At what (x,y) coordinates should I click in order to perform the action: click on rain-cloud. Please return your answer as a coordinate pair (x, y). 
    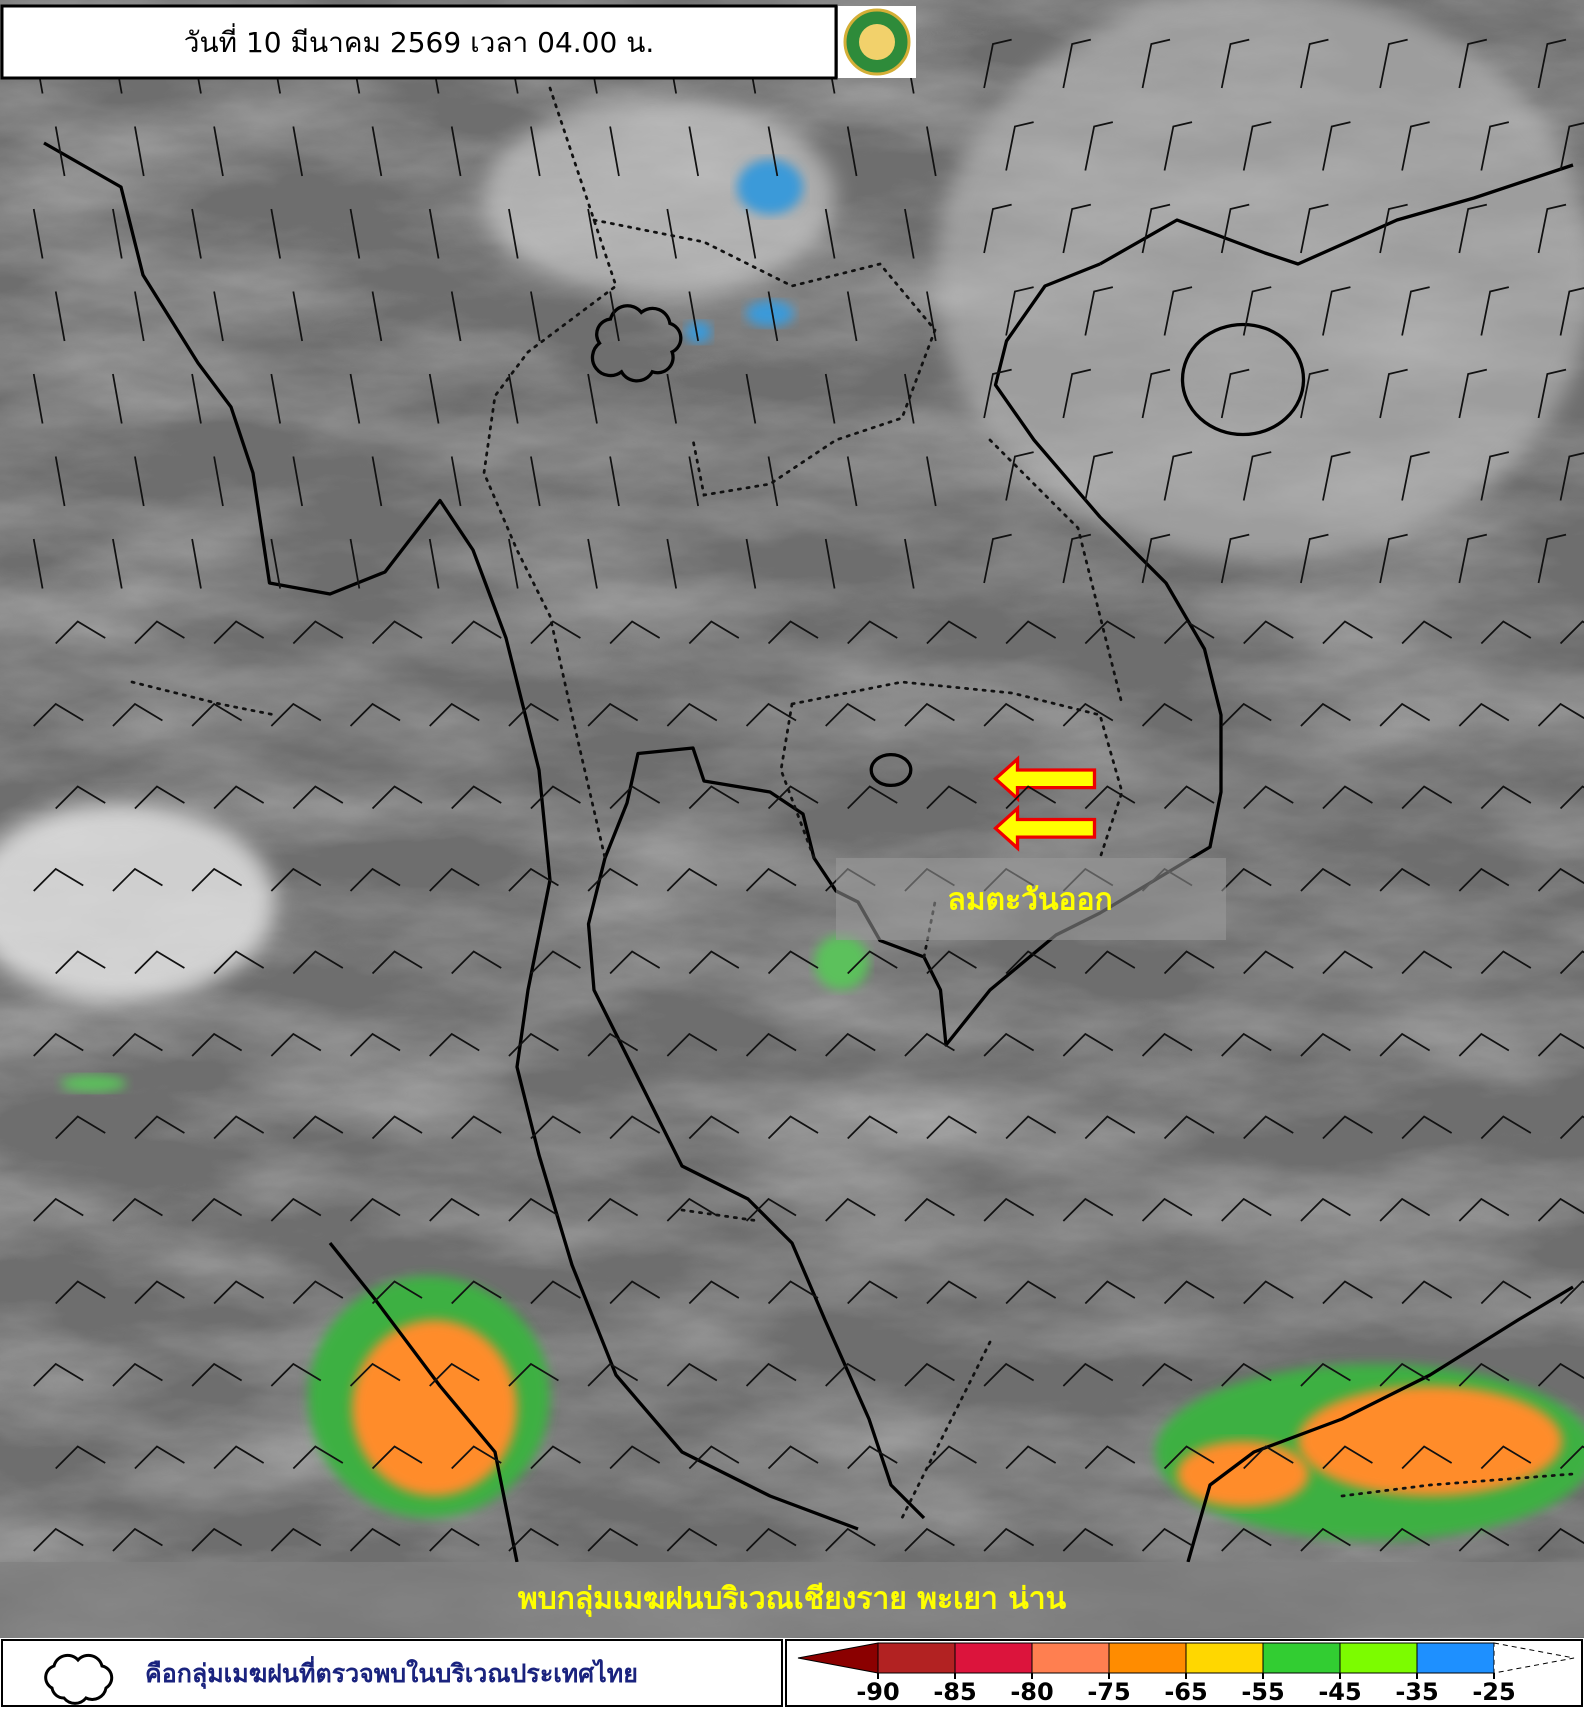
    Looking at the image, I should click on (698, 332).